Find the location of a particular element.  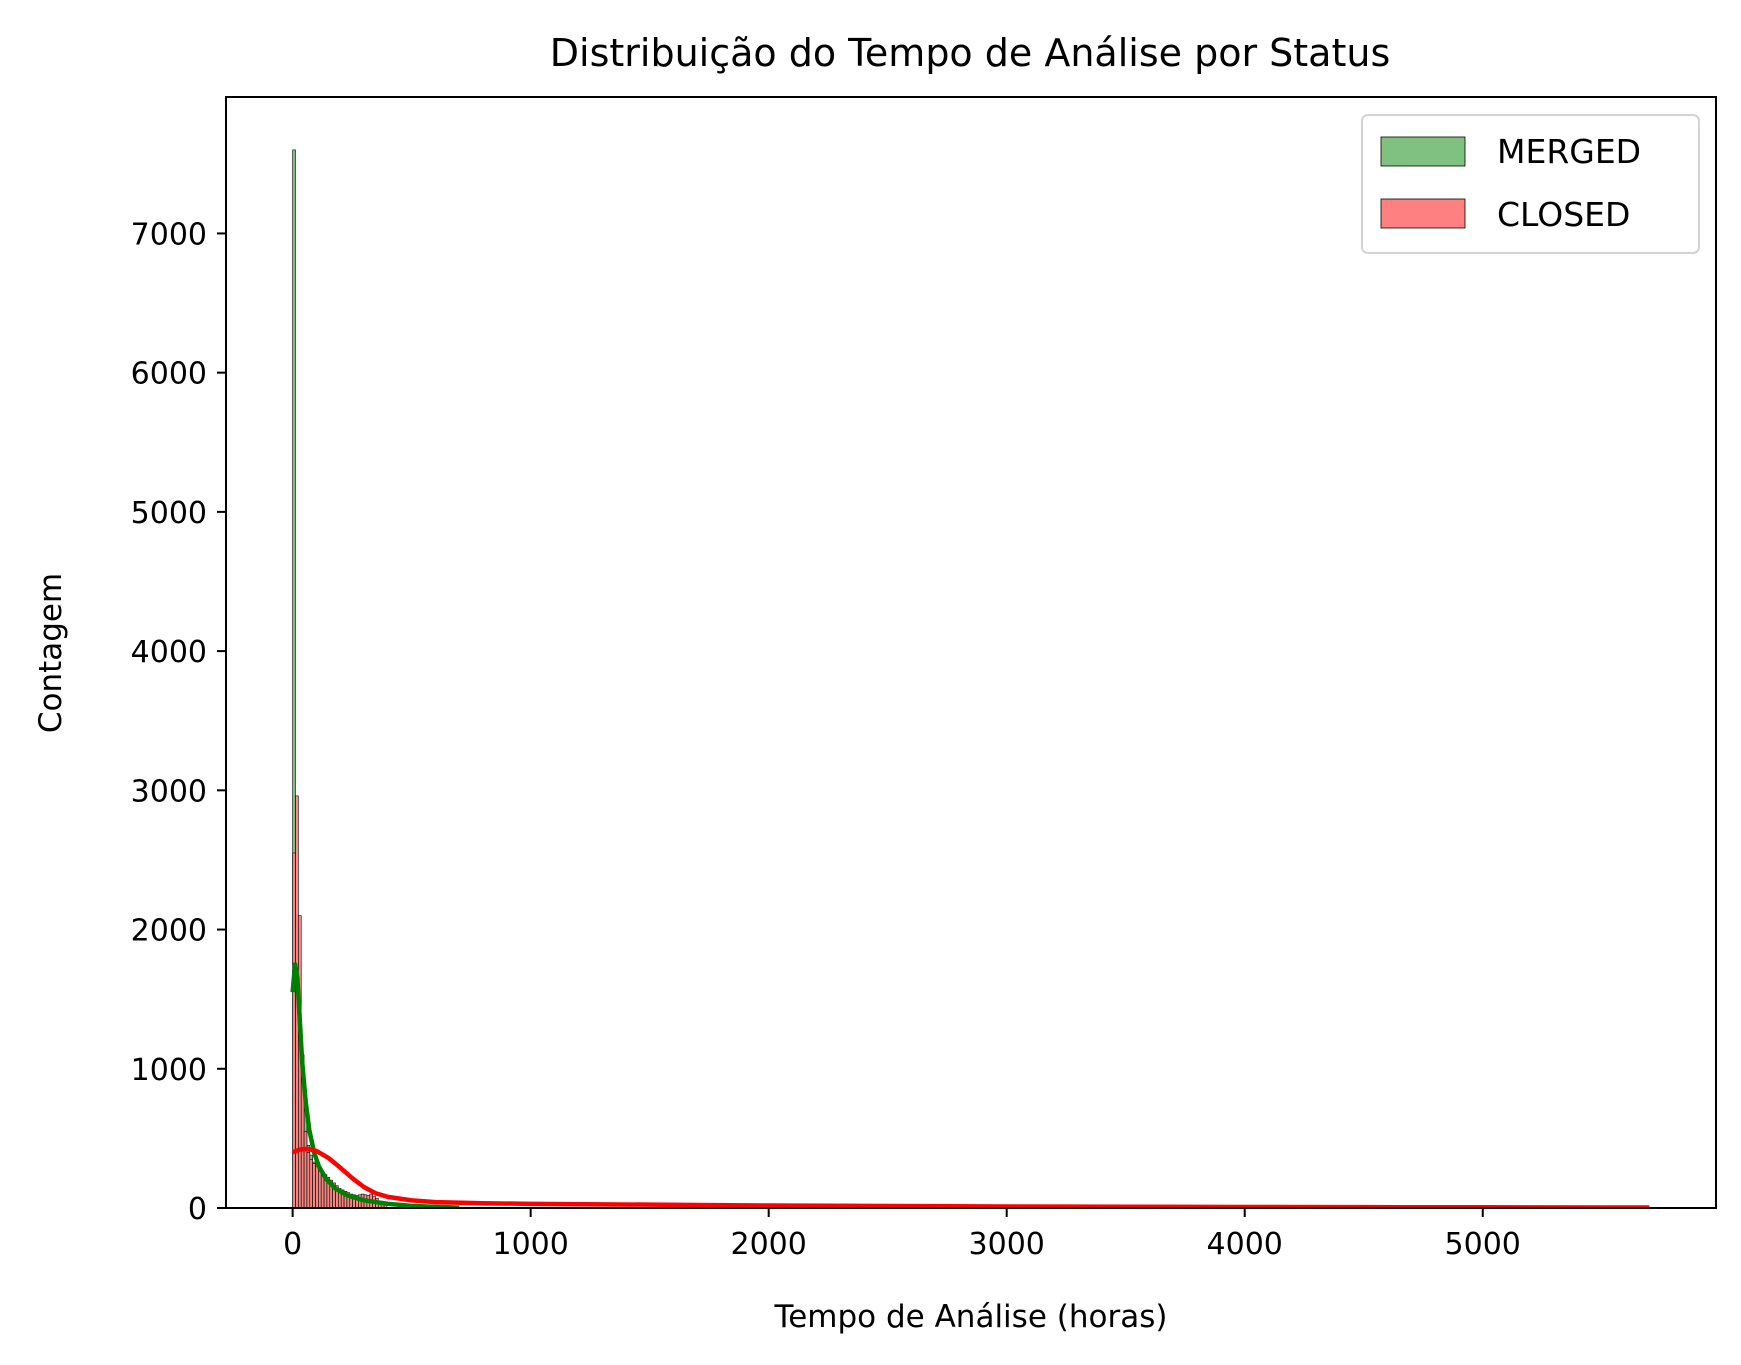

x-tick-label: 1000 is located at coordinates (530, 1244).